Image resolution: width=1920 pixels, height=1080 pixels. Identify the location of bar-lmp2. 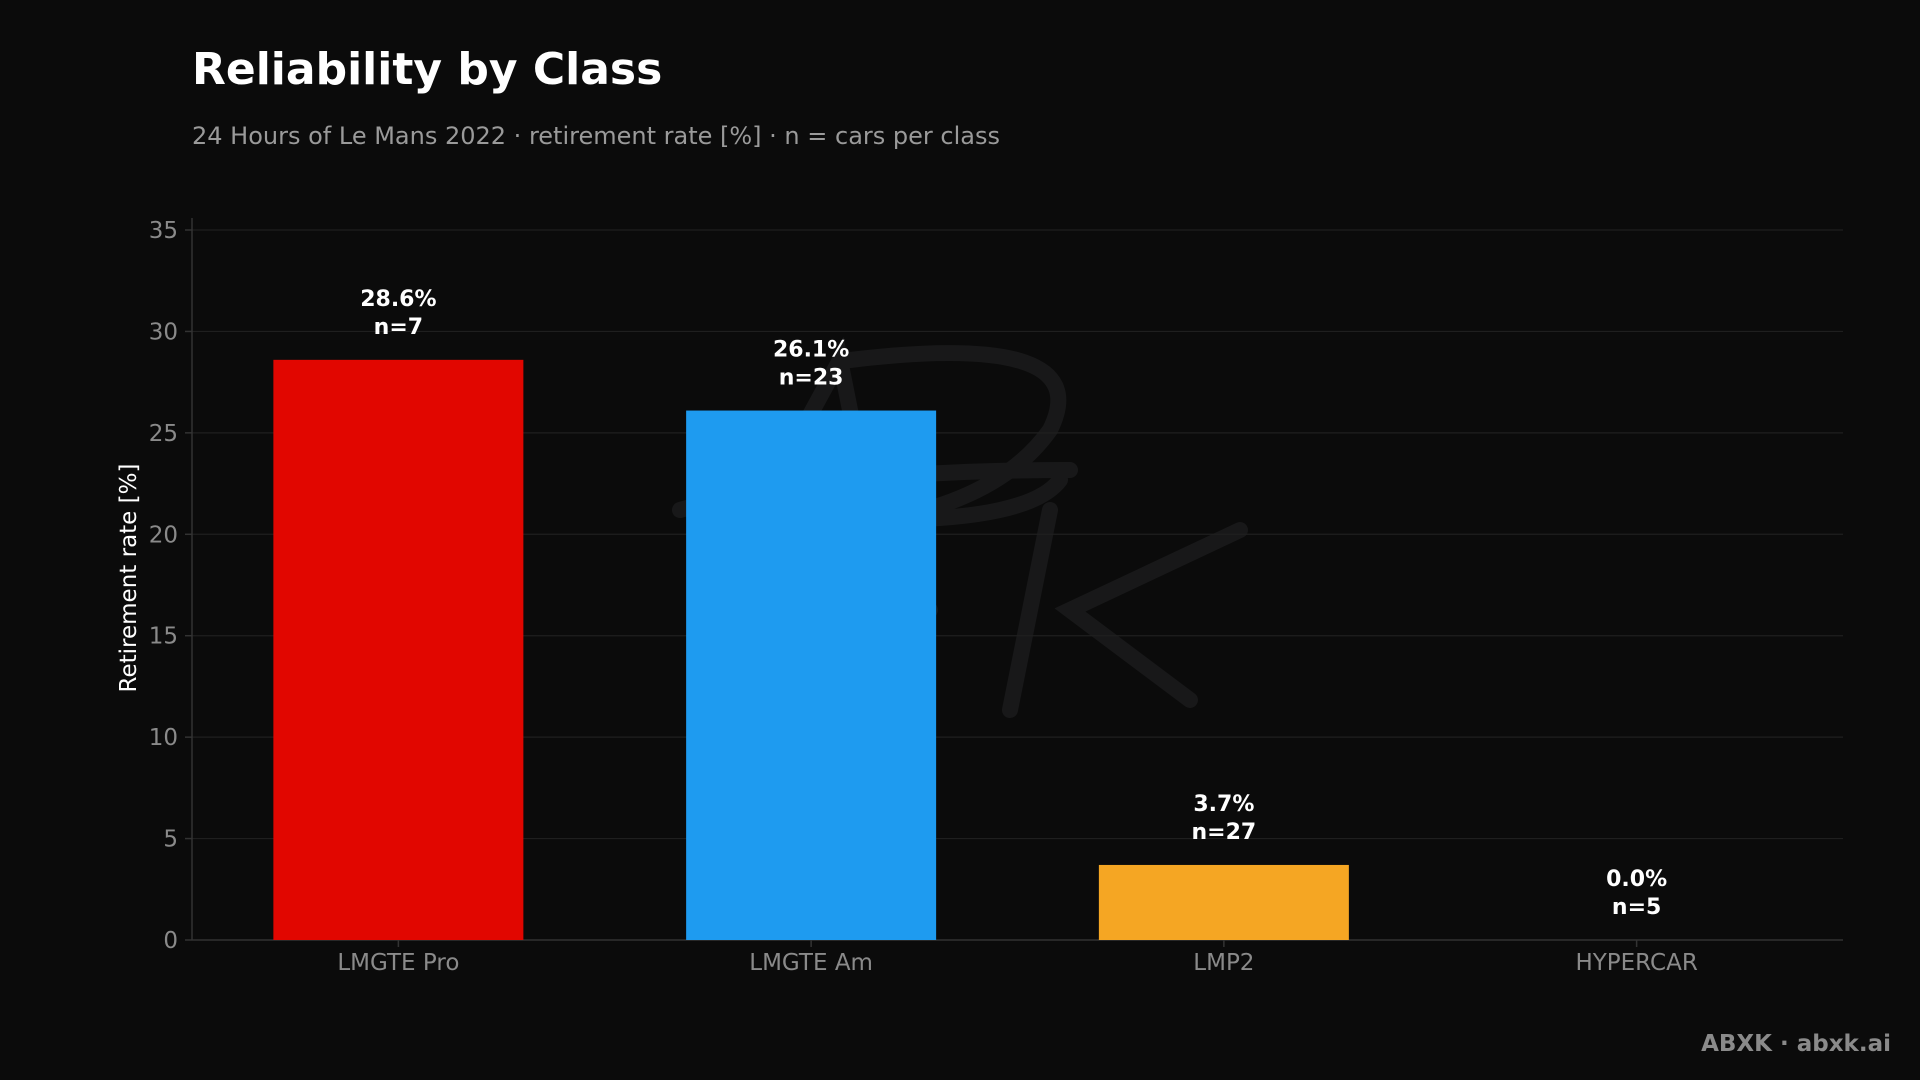
(1223, 902).